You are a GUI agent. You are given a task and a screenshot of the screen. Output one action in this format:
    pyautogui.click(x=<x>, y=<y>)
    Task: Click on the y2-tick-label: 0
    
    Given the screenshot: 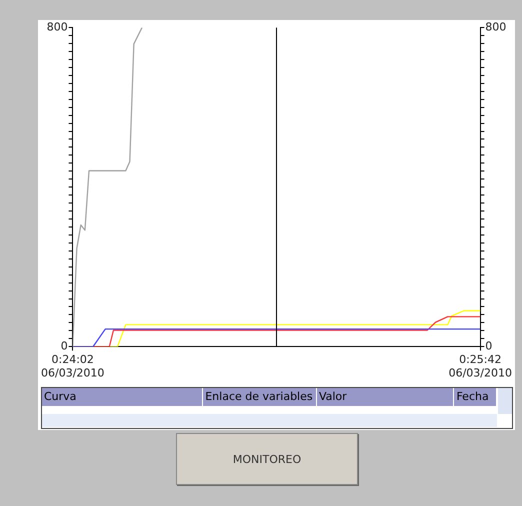 What is the action you would take?
    pyautogui.click(x=488, y=345)
    